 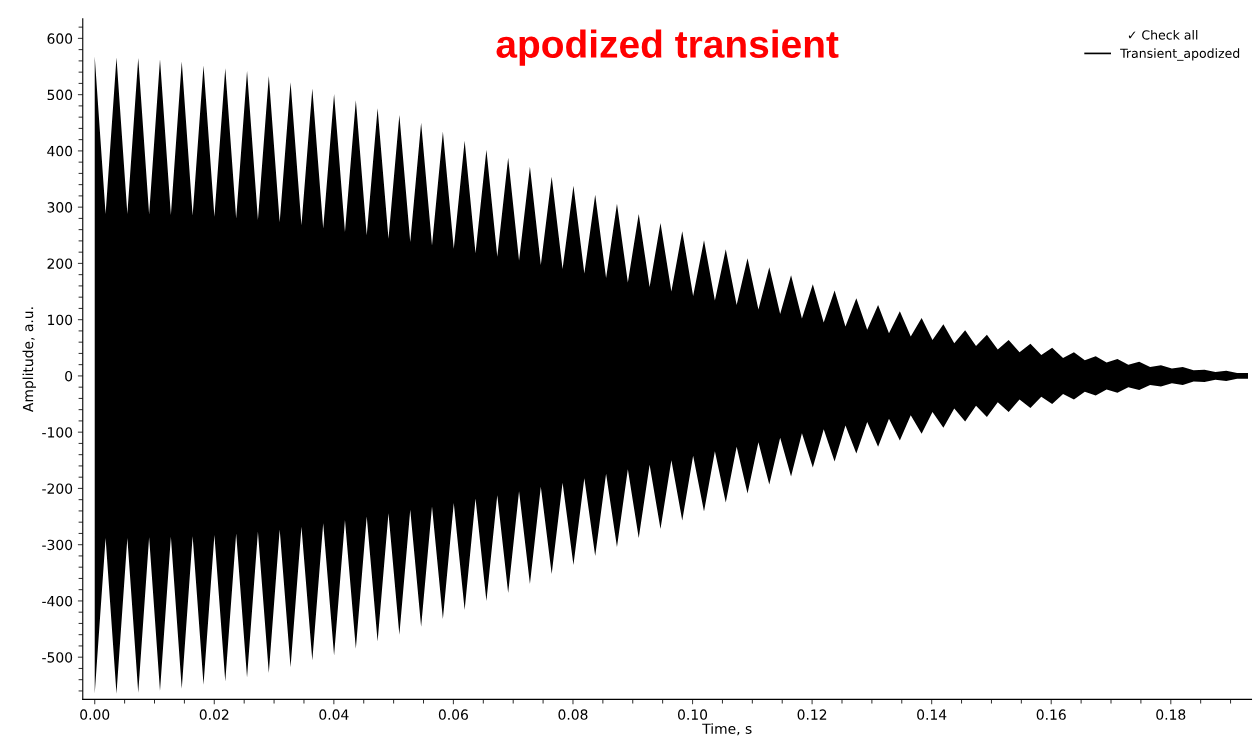 What do you see at coordinates (667, 47) in the screenshot?
I see `chart-title: apodized transient` at bounding box center [667, 47].